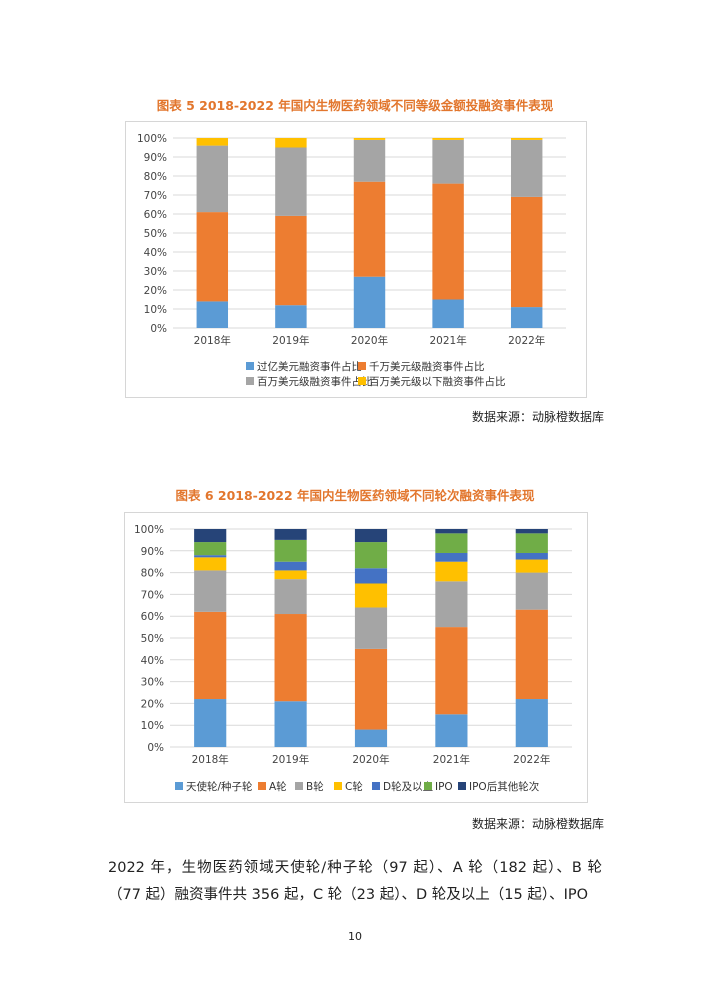 Image resolution: width=710 pixels, height=1004 pixels. Describe the element at coordinates (355, 105) in the screenshot. I see `figure-5-title: 图表 5 2018-2022 年国内生物医药领域不同等级金额投融资事件表现` at that location.